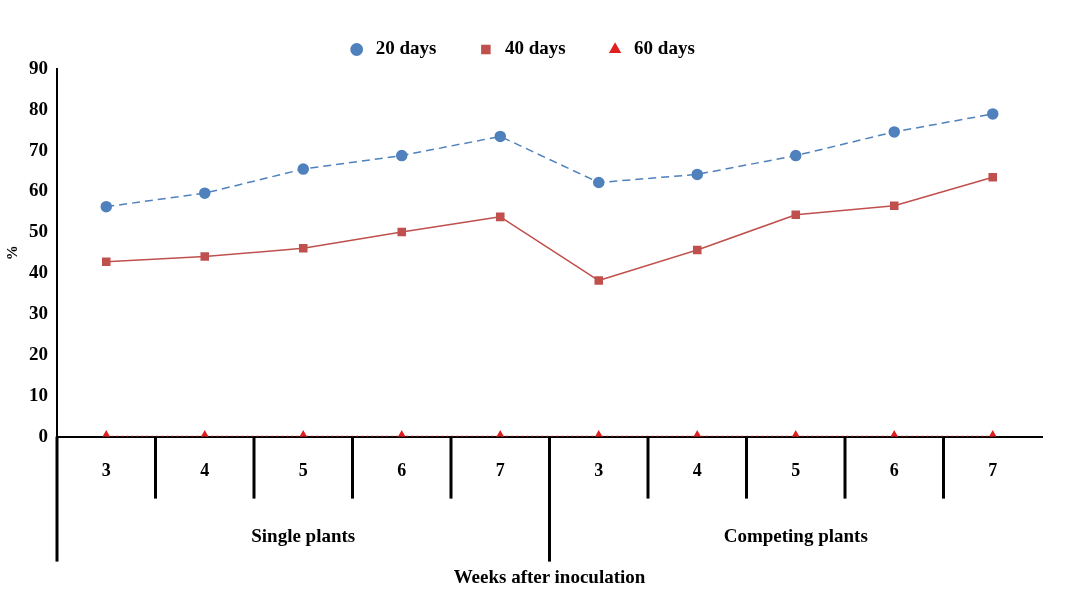 The image size is (1072, 589). I want to click on text: Single plants, so click(303, 535).